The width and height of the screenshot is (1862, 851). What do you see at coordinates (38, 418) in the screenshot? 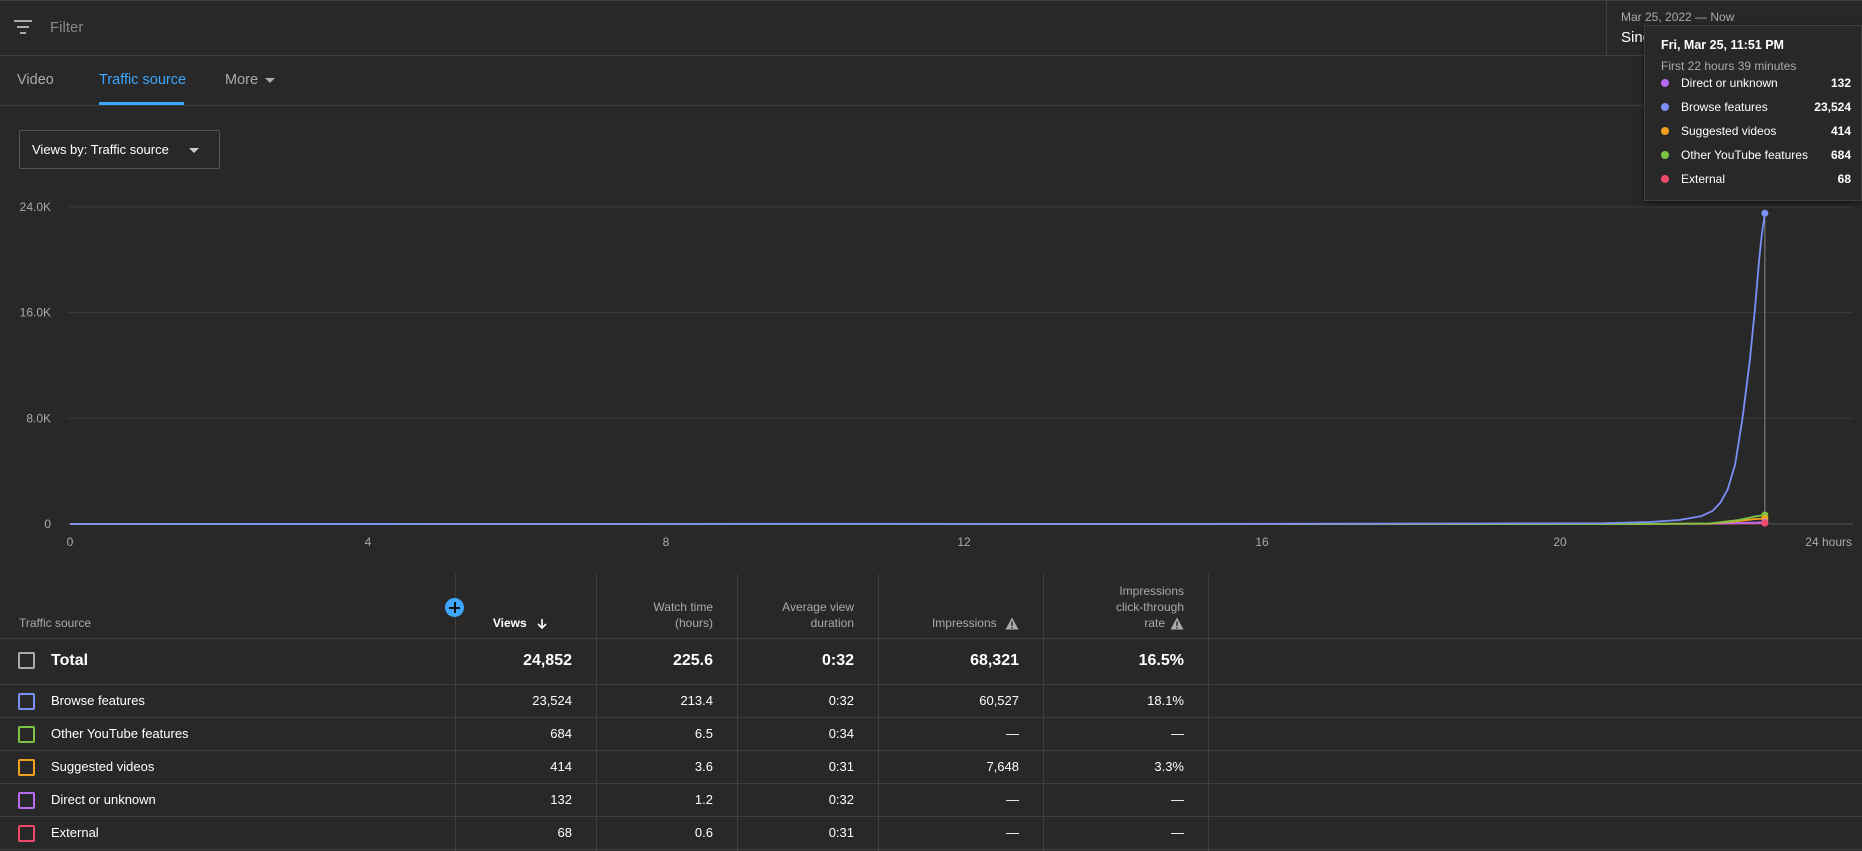
I see `y-tick-label: 8.0K` at bounding box center [38, 418].